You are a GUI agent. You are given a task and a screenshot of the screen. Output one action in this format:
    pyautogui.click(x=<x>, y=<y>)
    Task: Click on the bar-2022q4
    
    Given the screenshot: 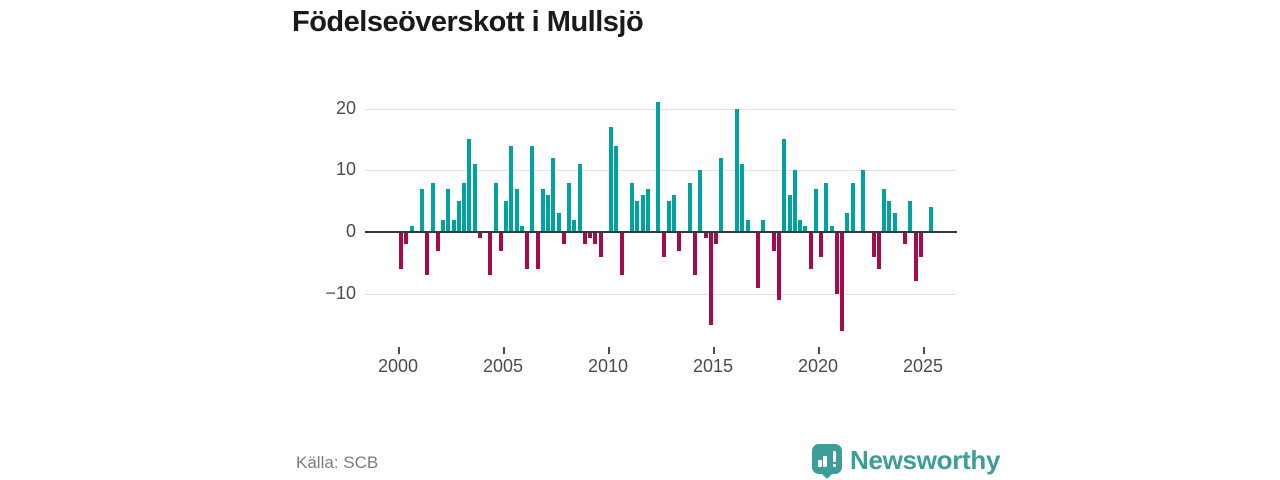 What is the action you would take?
    pyautogui.click(x=878, y=251)
    